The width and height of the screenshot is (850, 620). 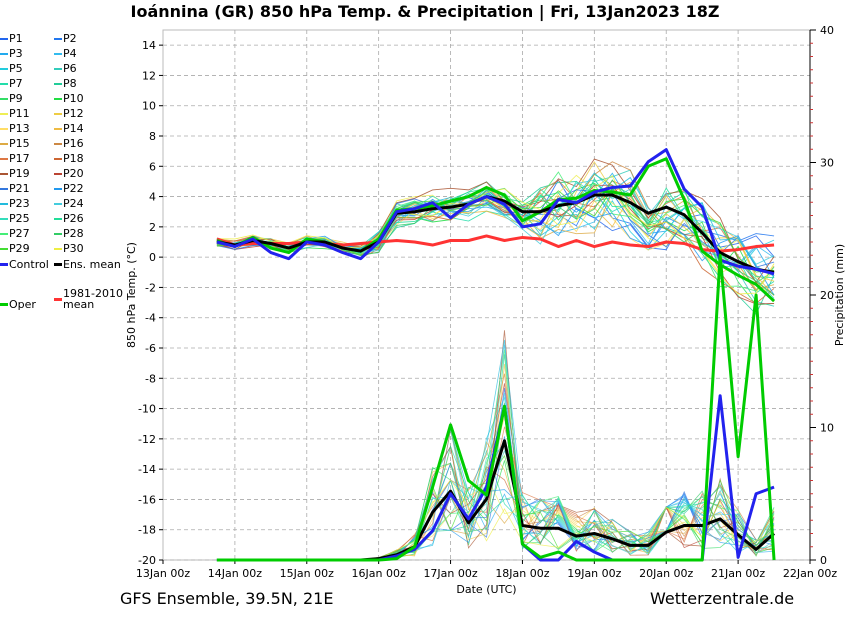 What do you see at coordinates (522, 573) in the screenshot?
I see `x-tick-label: 18Jan 00z` at bounding box center [522, 573].